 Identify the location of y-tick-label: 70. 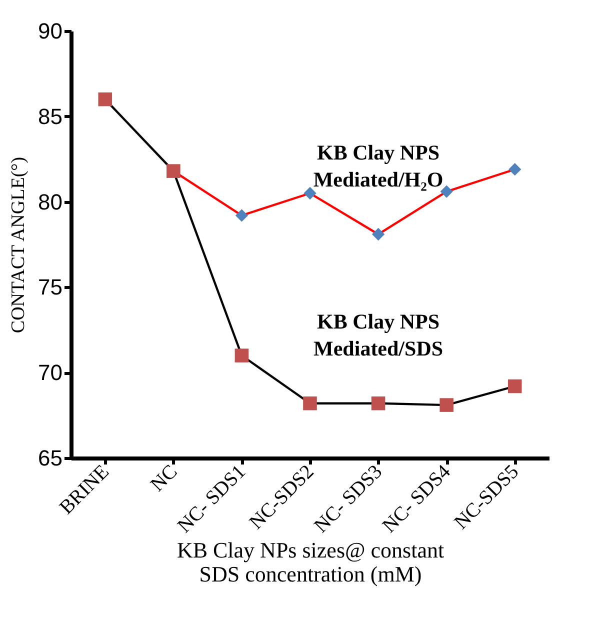
(50, 373).